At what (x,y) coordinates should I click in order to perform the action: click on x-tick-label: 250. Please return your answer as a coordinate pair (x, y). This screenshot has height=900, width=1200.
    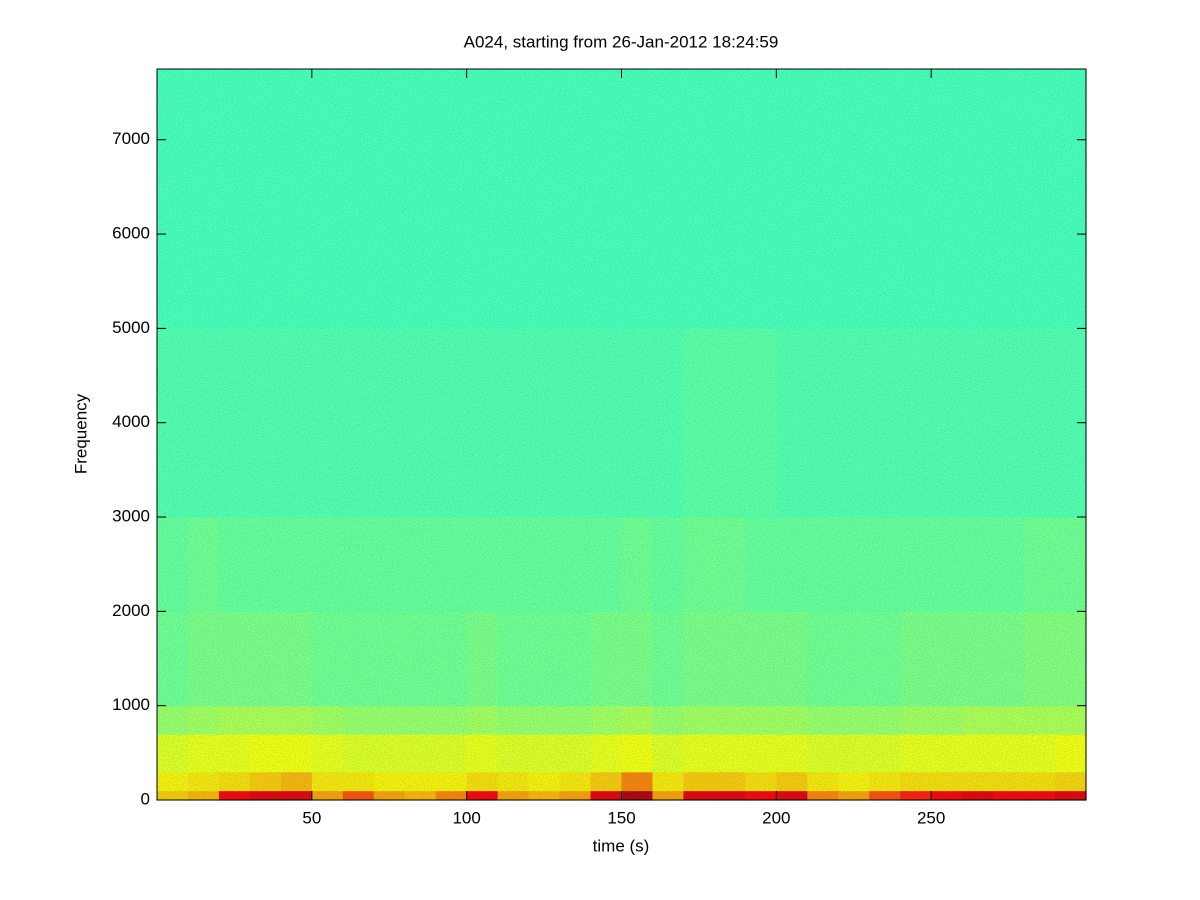
    Looking at the image, I should click on (931, 817).